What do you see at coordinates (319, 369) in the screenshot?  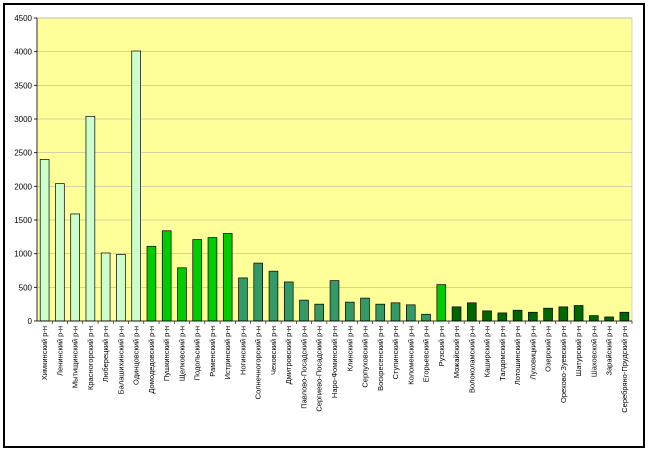 I see `x-tick-label: Сергиево-Посадский р-н` at bounding box center [319, 369].